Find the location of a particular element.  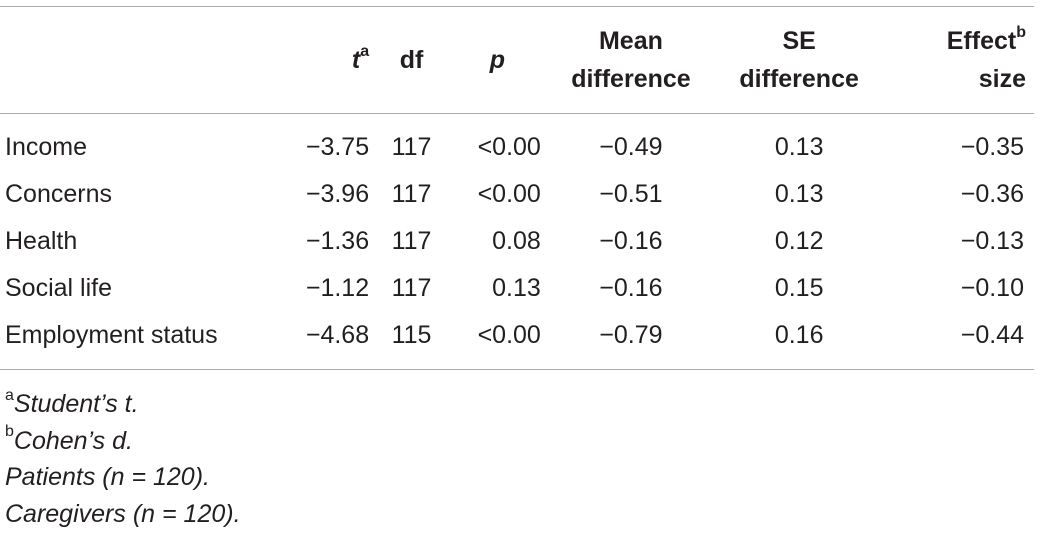

footnote: bCohen’s d. is located at coordinates (123, 441).